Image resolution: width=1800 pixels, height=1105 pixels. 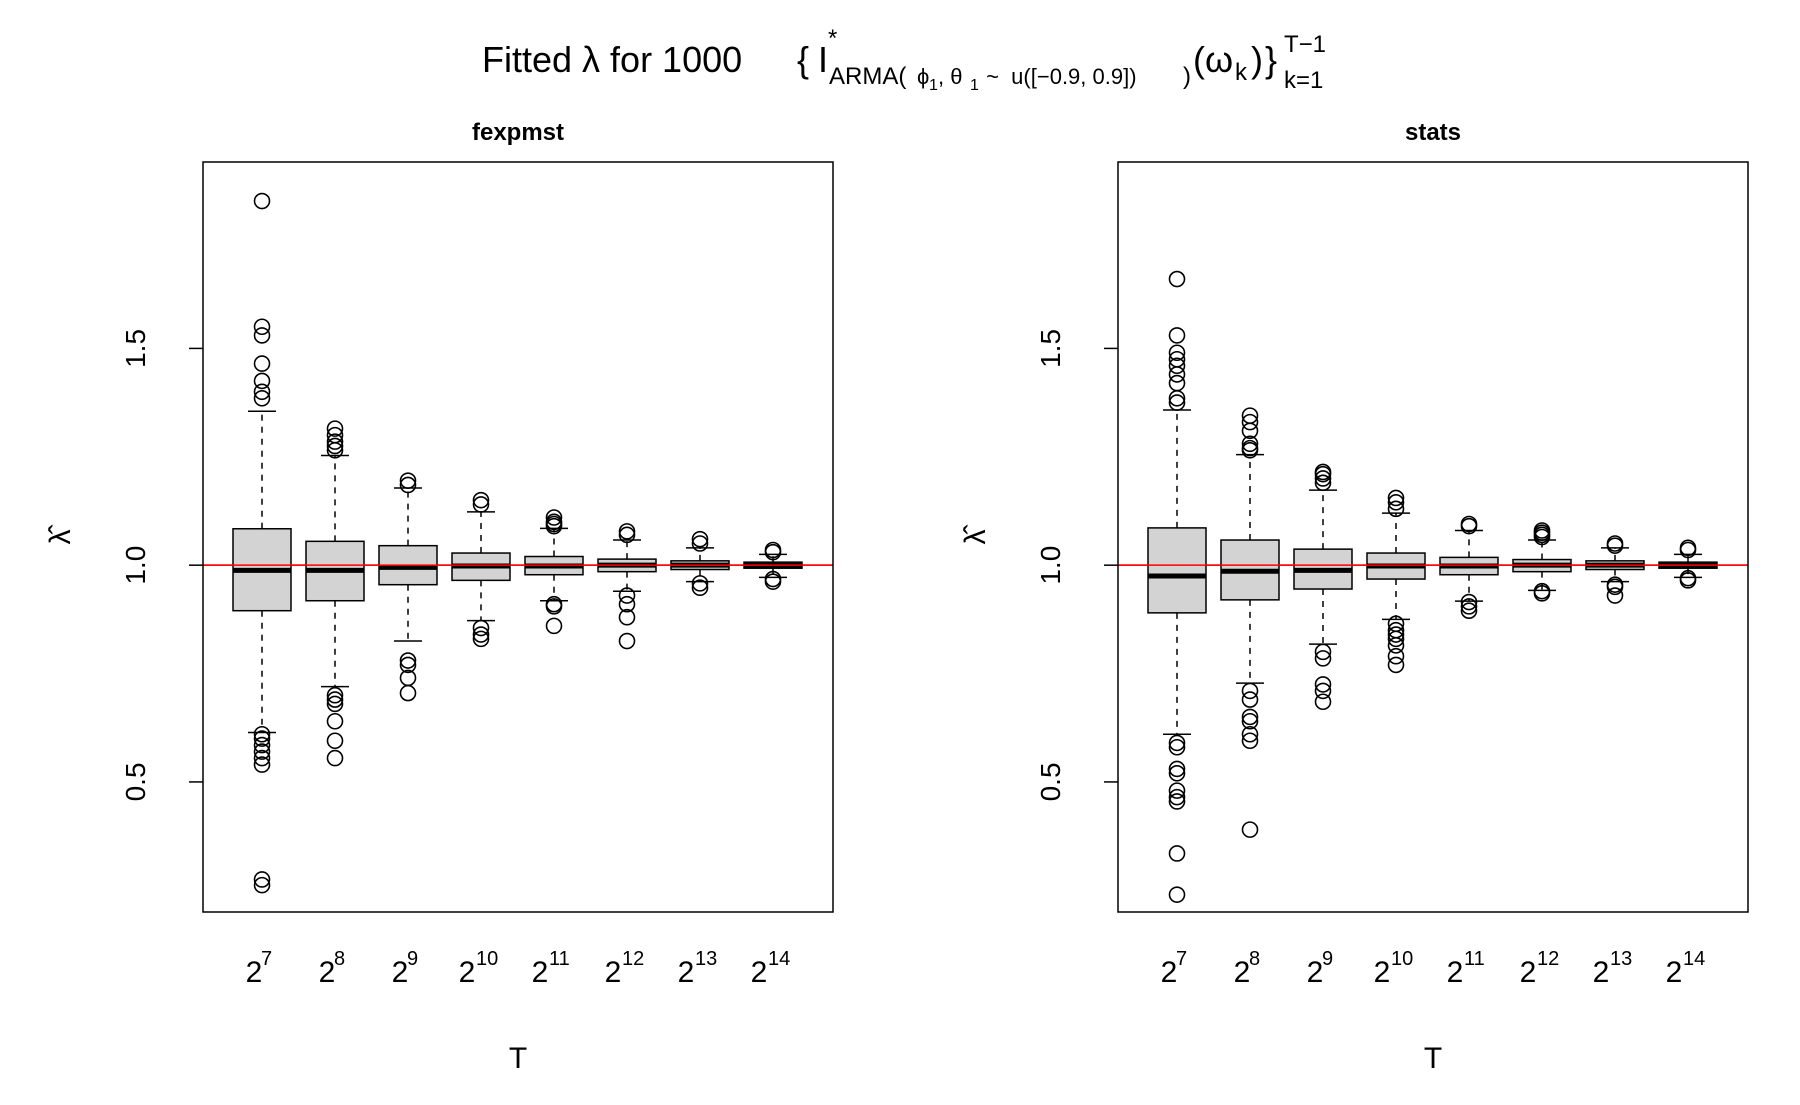 I want to click on x-tick-exponent: 12, so click(x=633, y=959).